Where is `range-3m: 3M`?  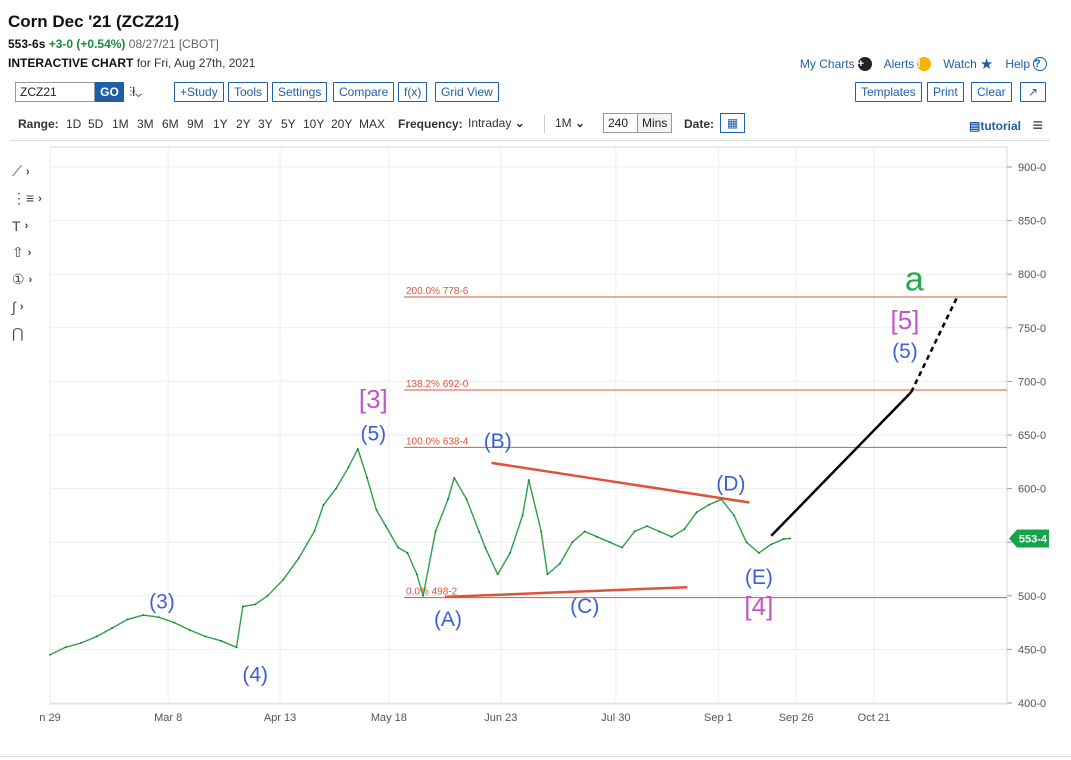
range-3m: 3M is located at coordinates (145, 124).